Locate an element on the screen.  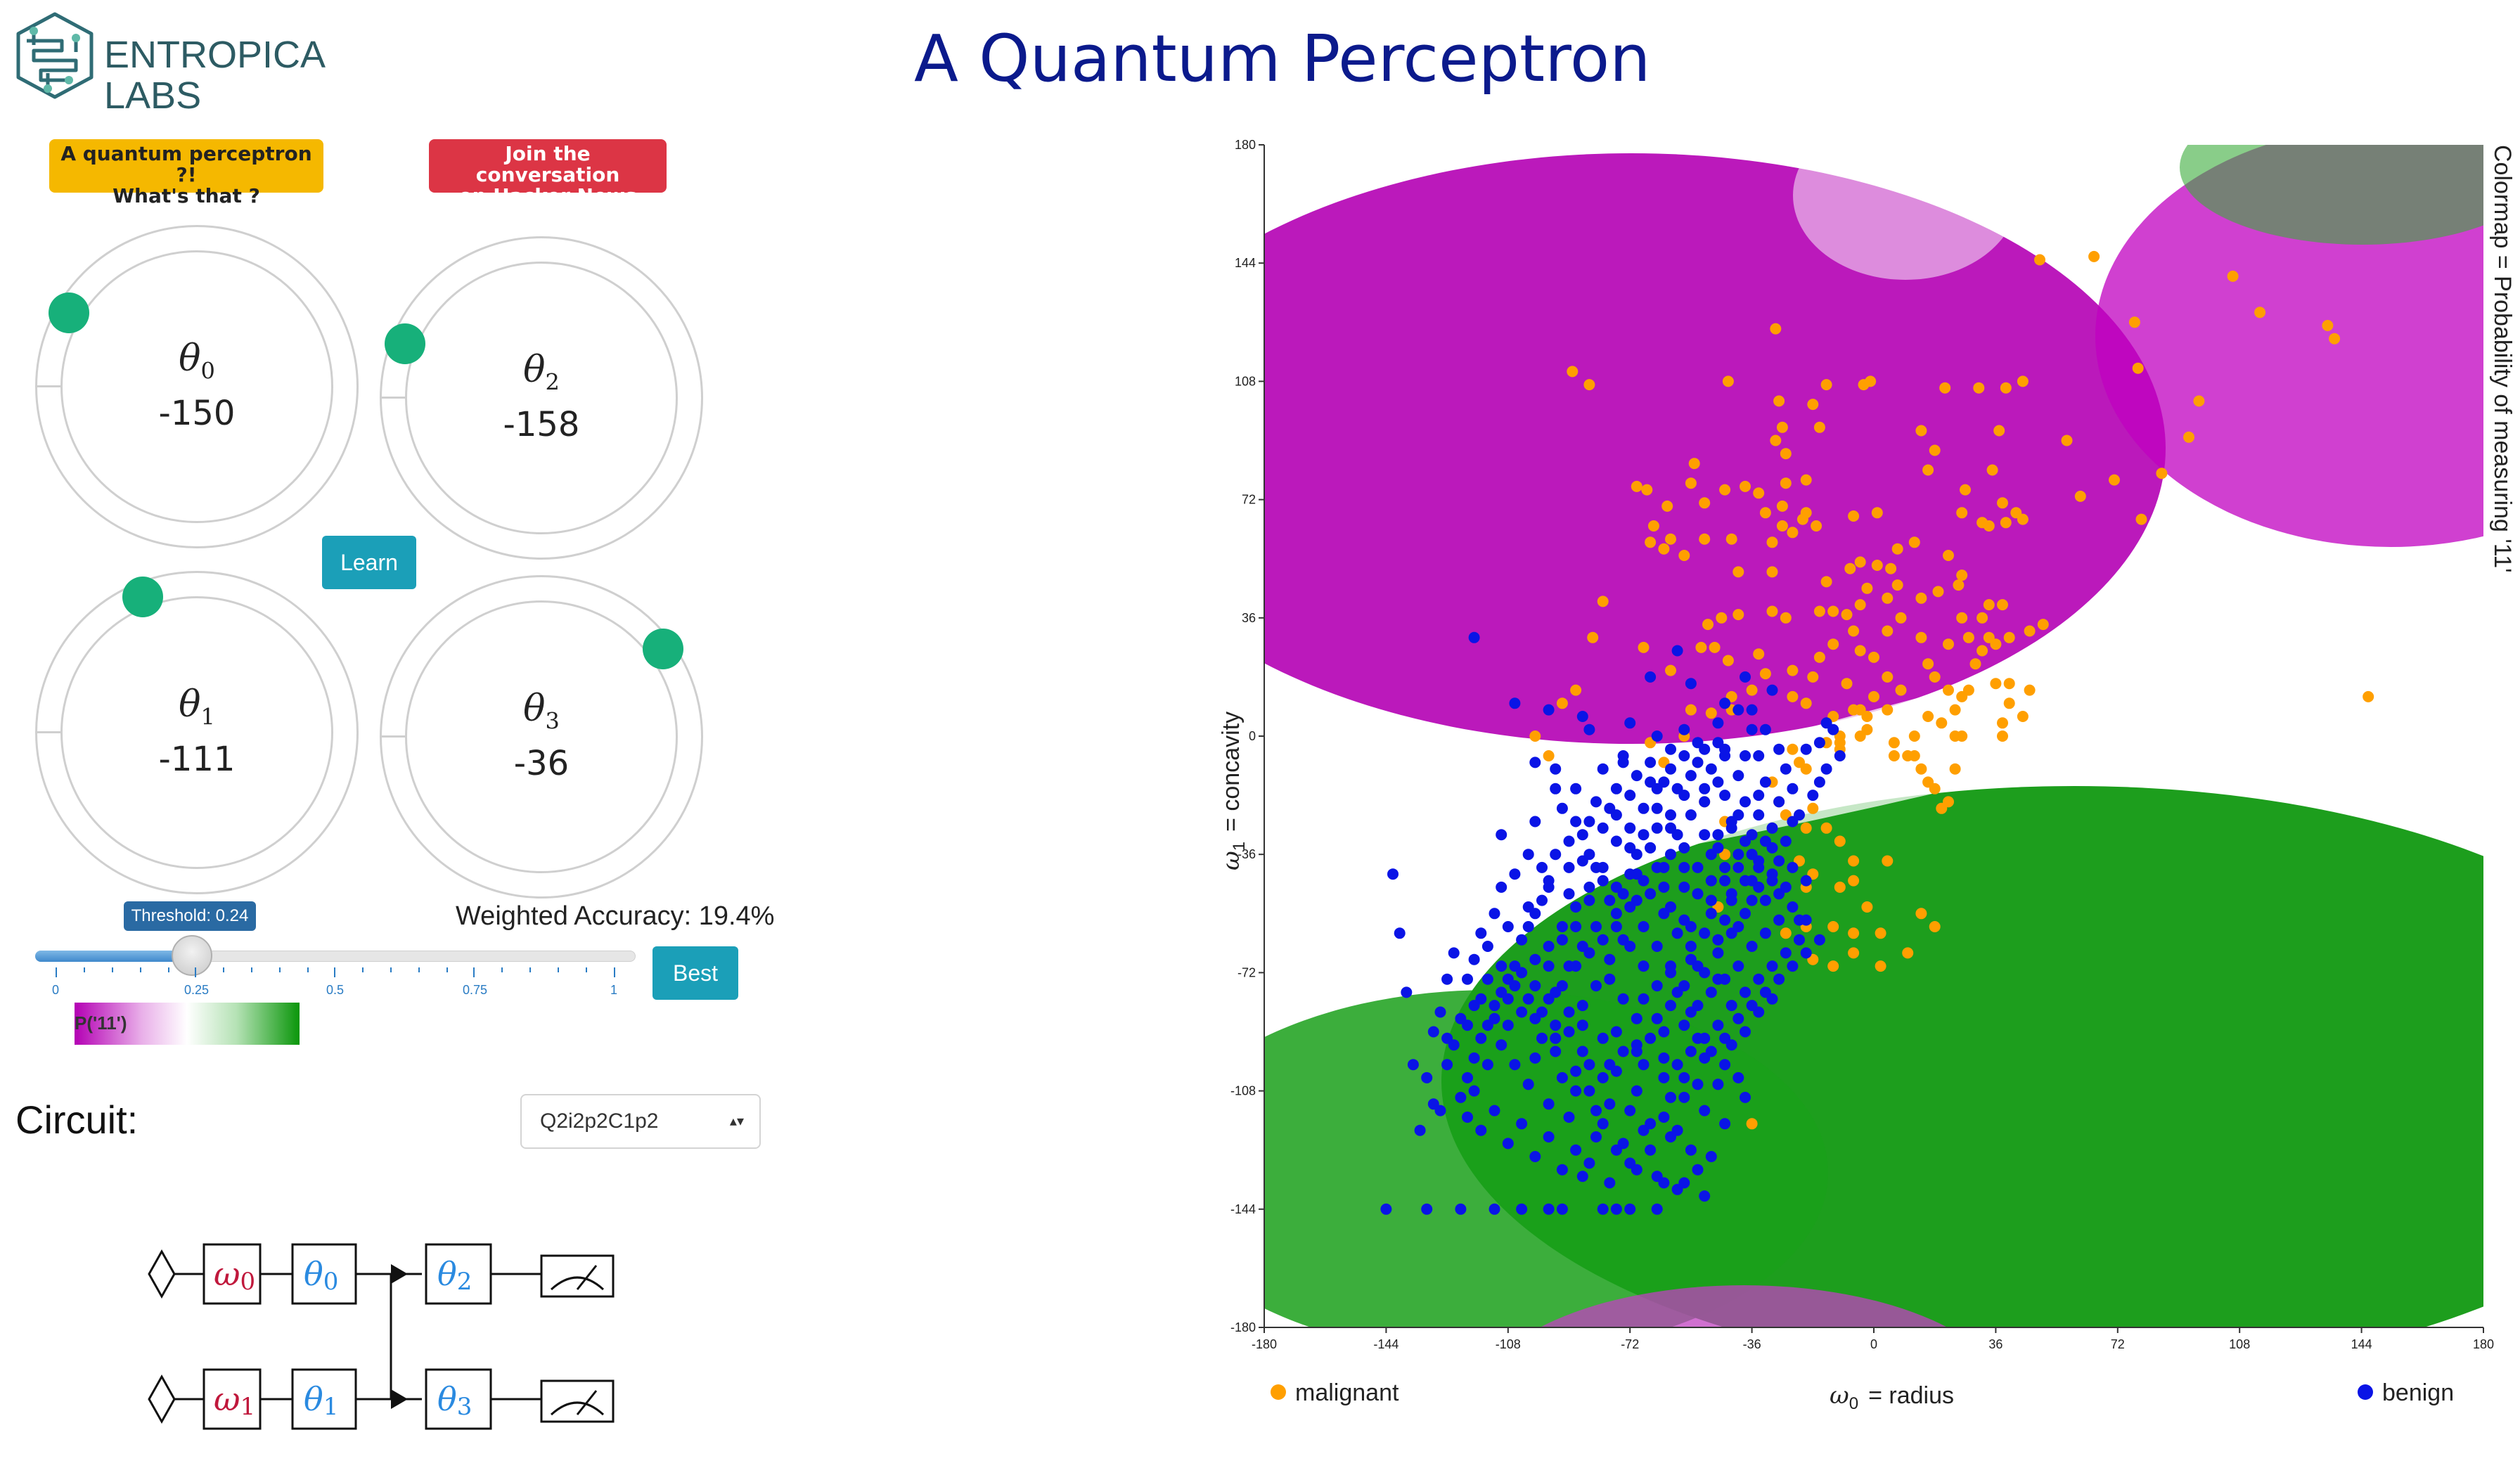
slider-handle is located at coordinates (192, 955).